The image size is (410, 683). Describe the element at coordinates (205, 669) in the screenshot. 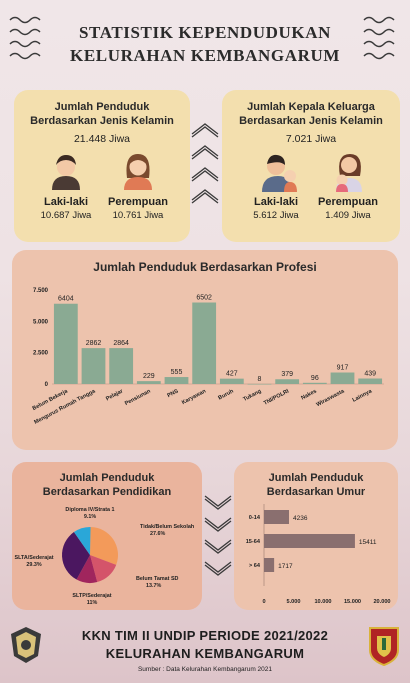

I see `footer-source: Sumber : Data Kelurahan Kembangarum 2021` at that location.